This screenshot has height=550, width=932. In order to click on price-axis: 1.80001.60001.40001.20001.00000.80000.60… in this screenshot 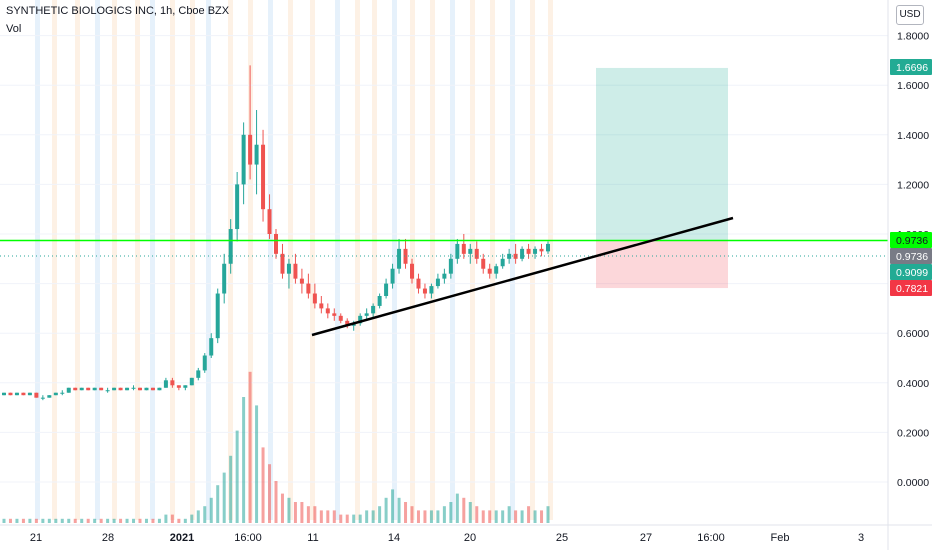, I will do `click(911, 260)`.